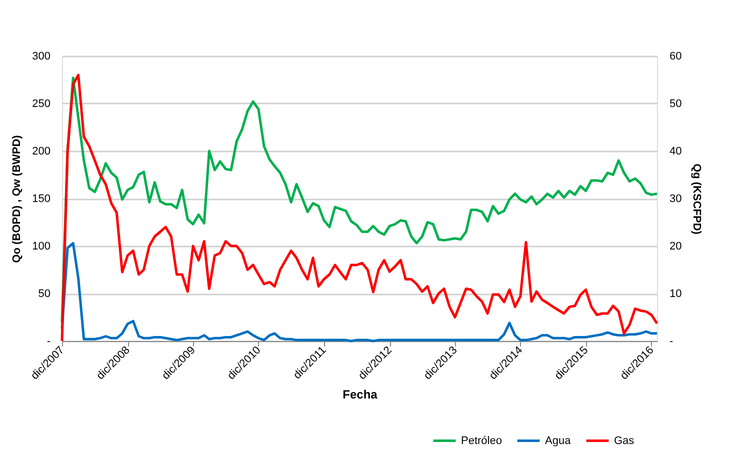 This screenshot has width=752, height=462. Describe the element at coordinates (481, 440) in the screenshot. I see `legend-label: Petróleo` at that location.